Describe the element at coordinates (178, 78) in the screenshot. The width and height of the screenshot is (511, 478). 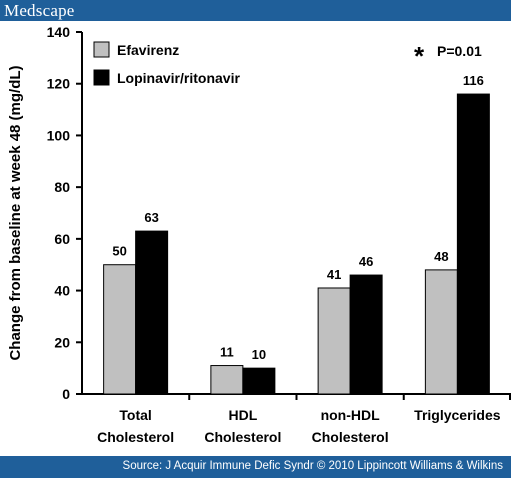
I see `legend-label: Lopinavir/ritonavir` at that location.